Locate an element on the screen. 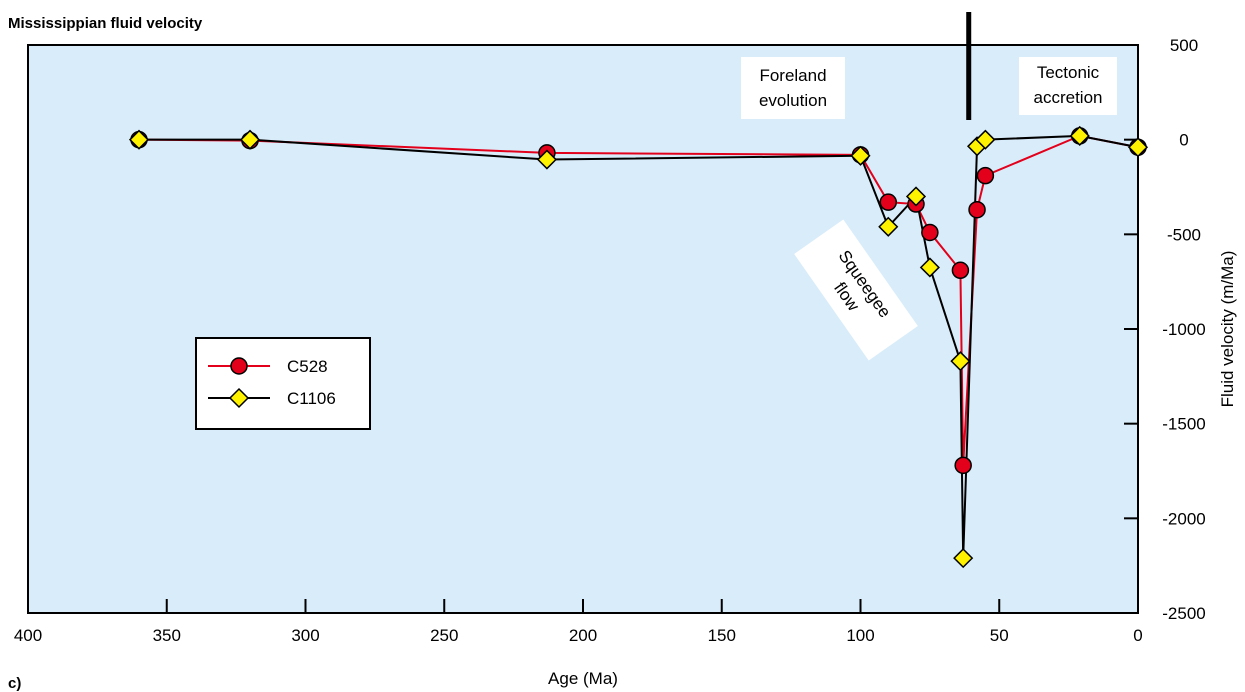  foreland-label-box is located at coordinates (793, 88).